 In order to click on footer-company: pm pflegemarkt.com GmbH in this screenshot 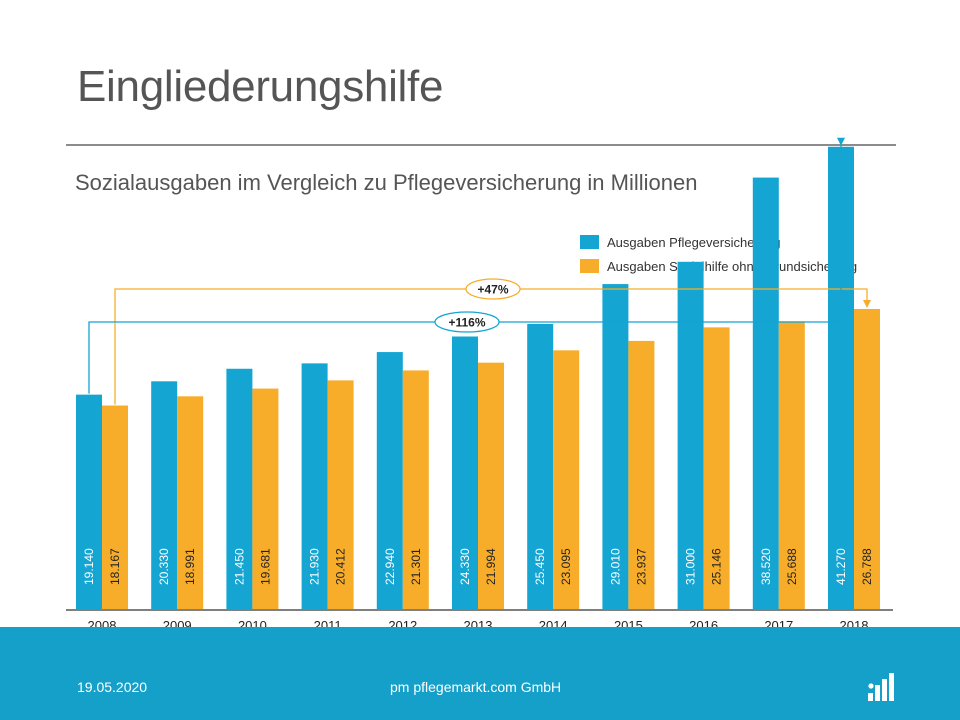, I will do `click(476, 687)`.